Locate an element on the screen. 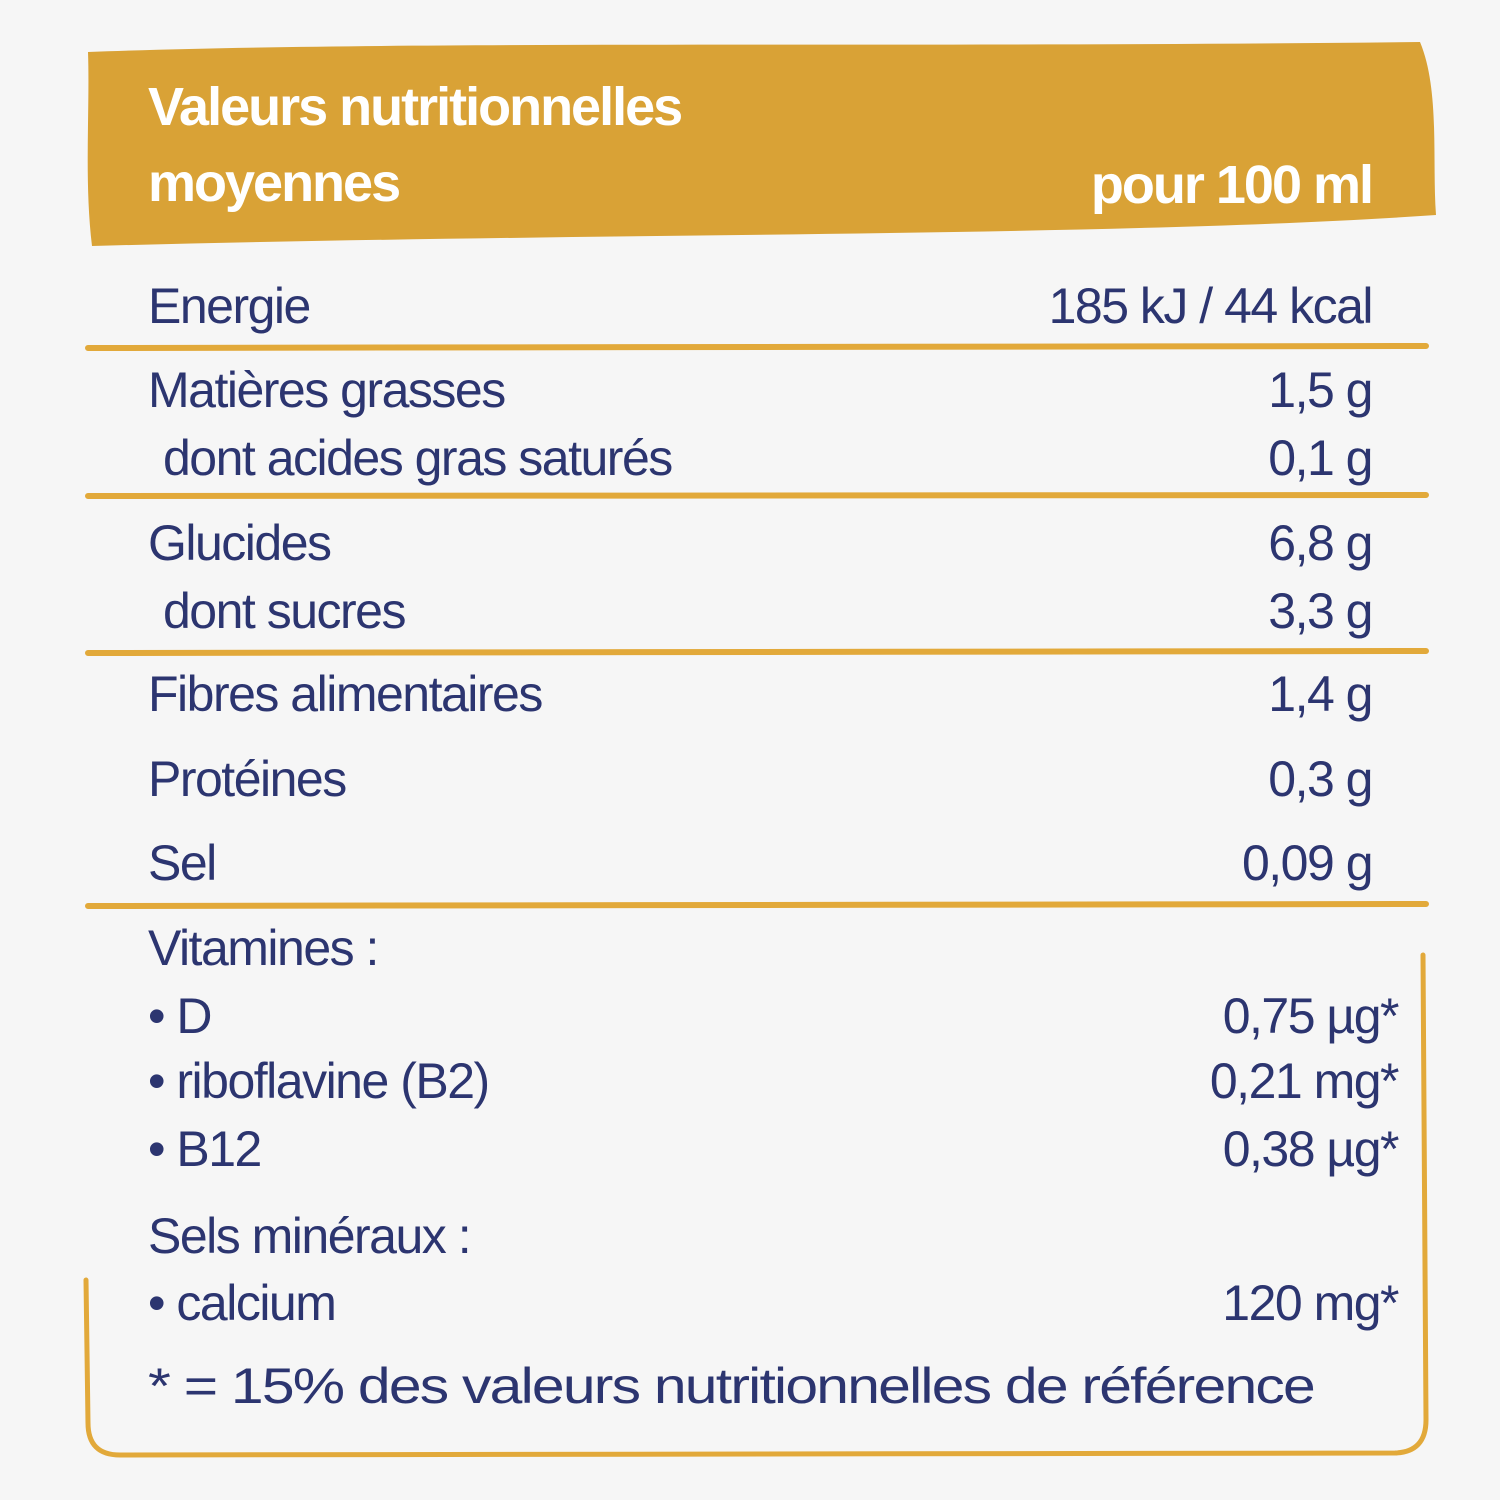  row-value: 0,1 g is located at coordinates (1320, 458).